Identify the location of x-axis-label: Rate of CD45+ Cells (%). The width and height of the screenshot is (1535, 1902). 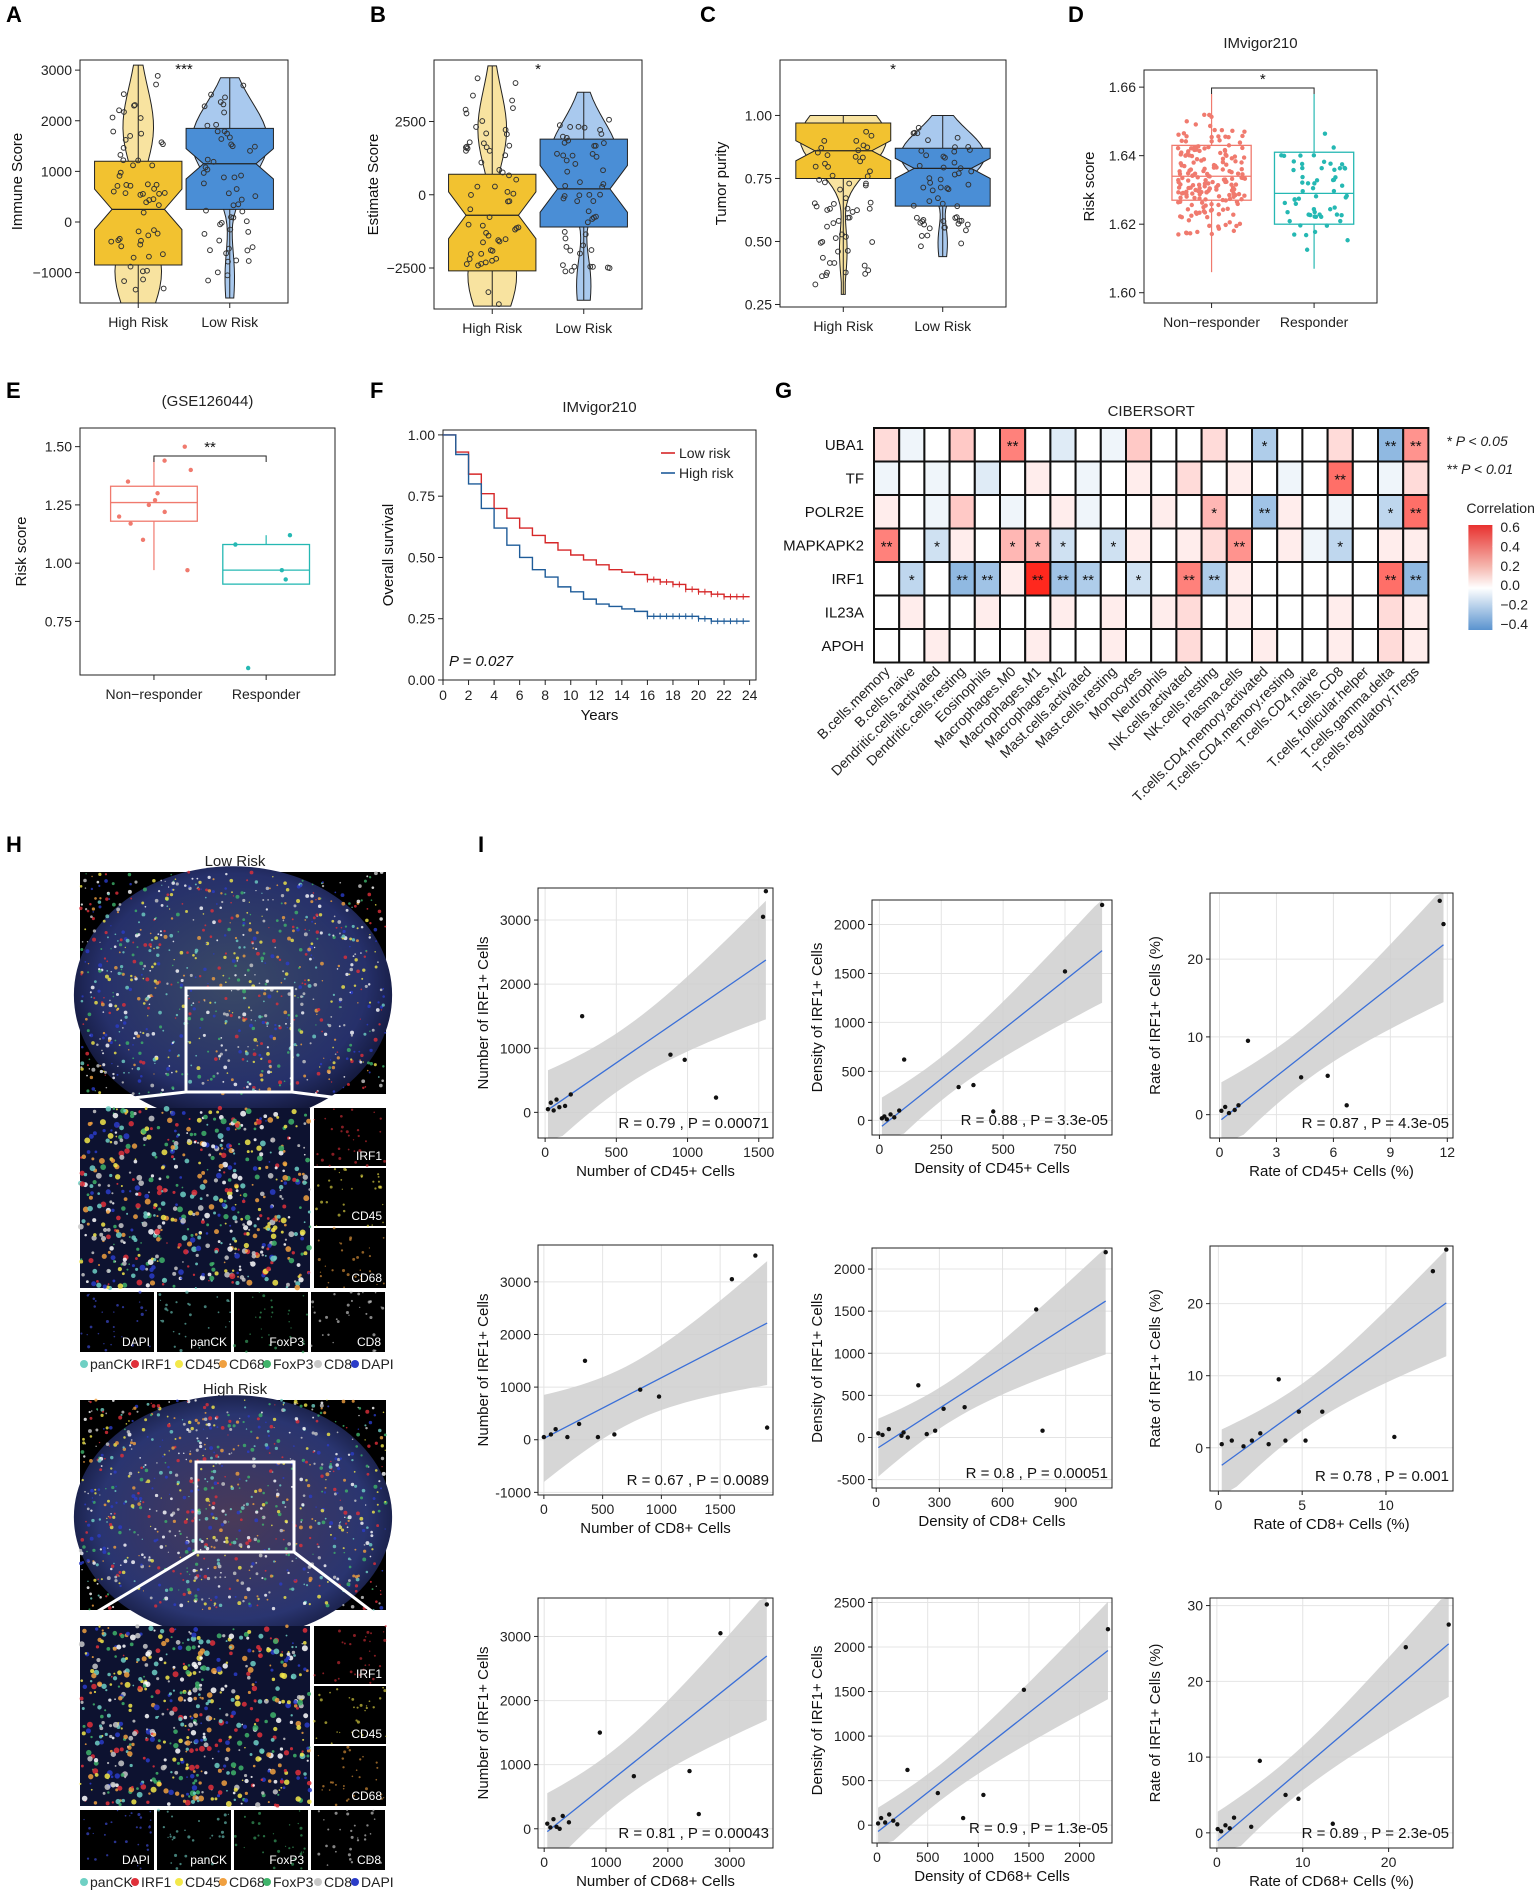
(1331, 1171).